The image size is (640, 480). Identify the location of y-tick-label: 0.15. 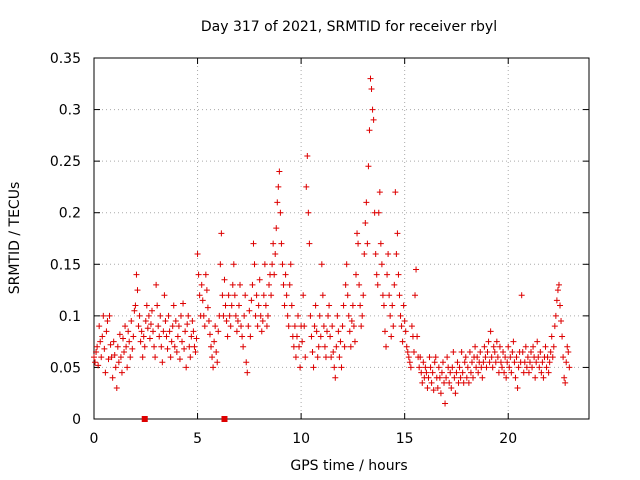
(65, 265).